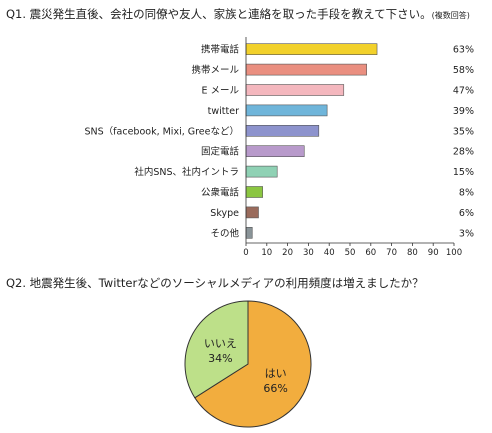  I want to click on category-label: E メール, so click(220, 91).